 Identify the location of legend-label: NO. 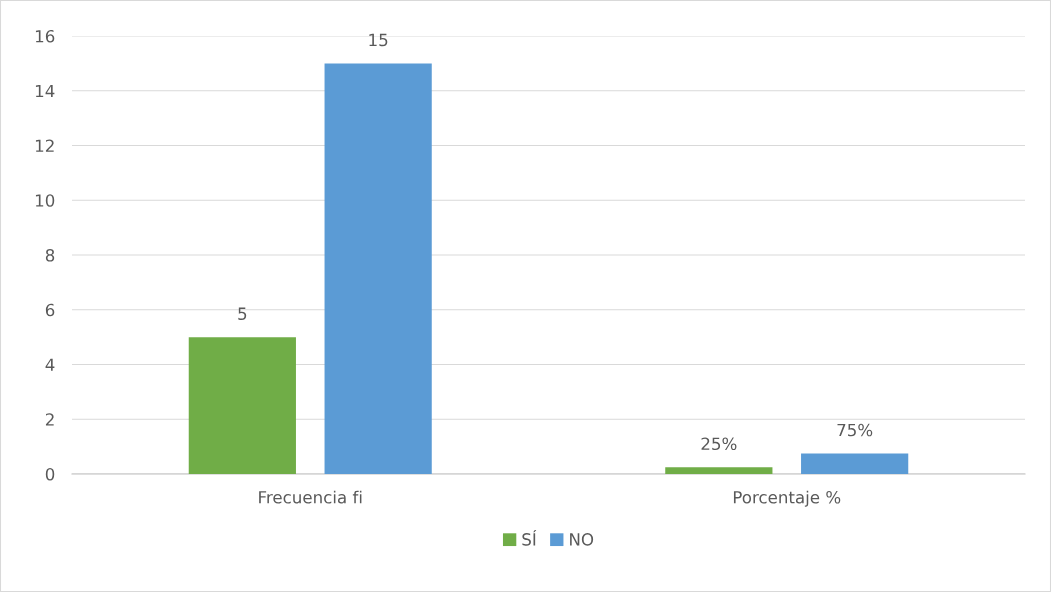
(582, 539).